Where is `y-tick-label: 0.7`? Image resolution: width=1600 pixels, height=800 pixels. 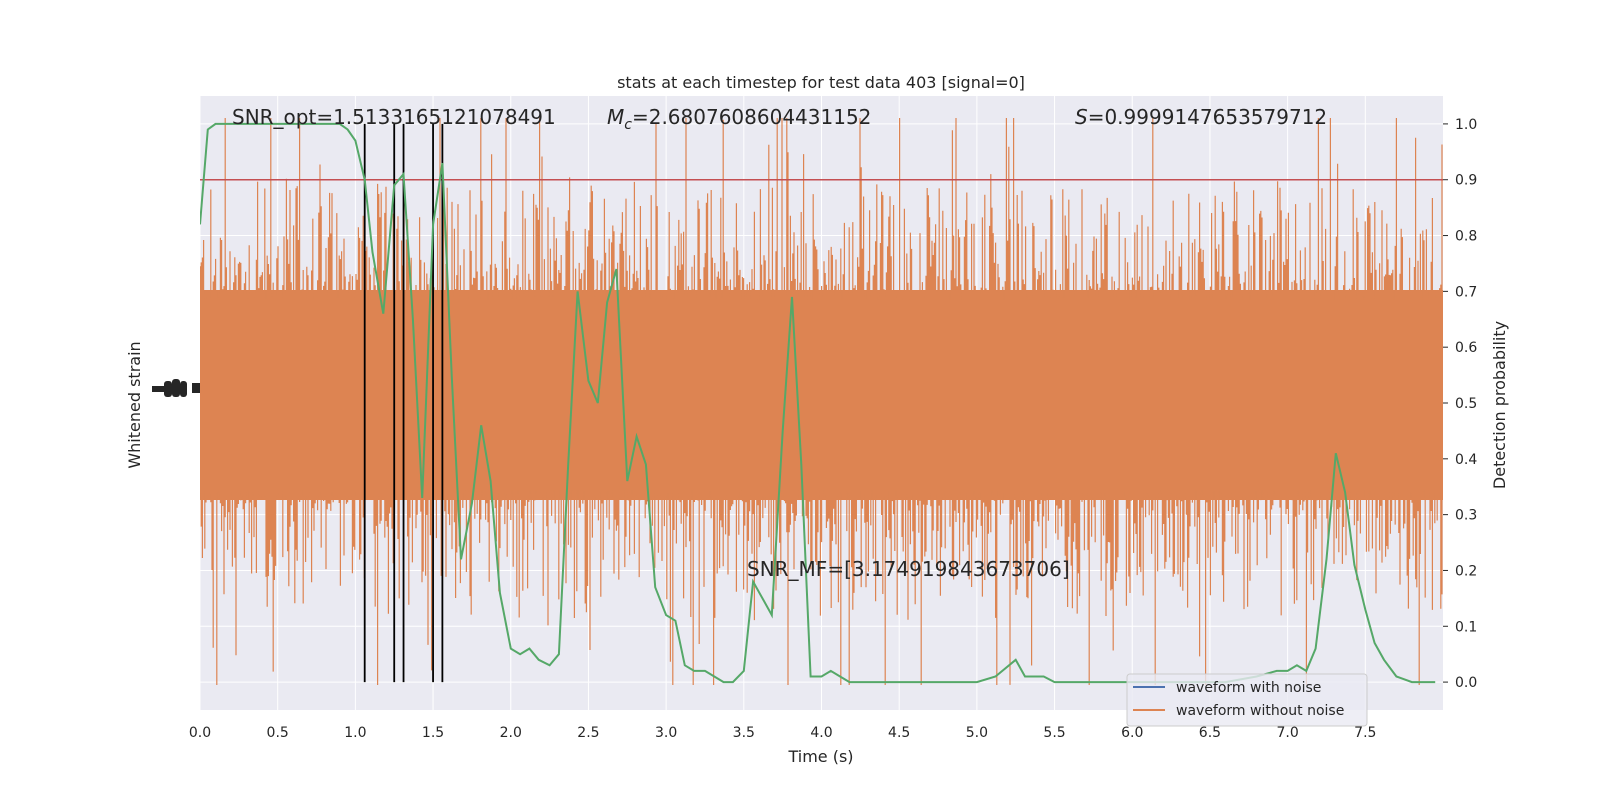
y-tick-label: 0.7 is located at coordinates (1466, 292).